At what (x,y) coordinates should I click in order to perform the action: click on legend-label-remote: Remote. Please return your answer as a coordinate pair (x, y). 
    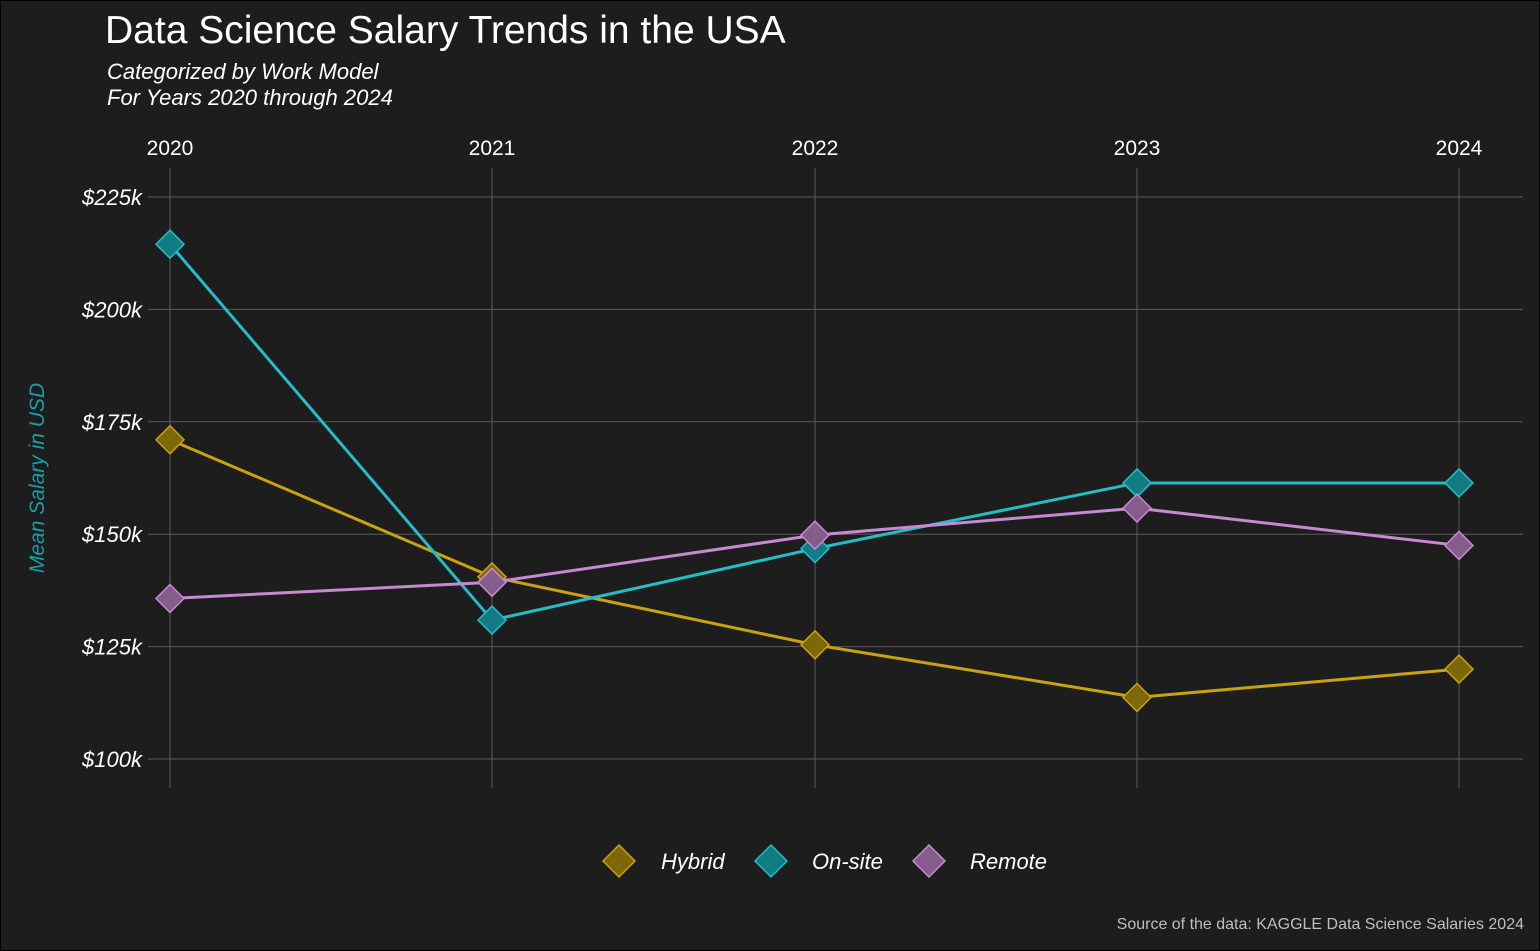
    Looking at the image, I should click on (1008, 861).